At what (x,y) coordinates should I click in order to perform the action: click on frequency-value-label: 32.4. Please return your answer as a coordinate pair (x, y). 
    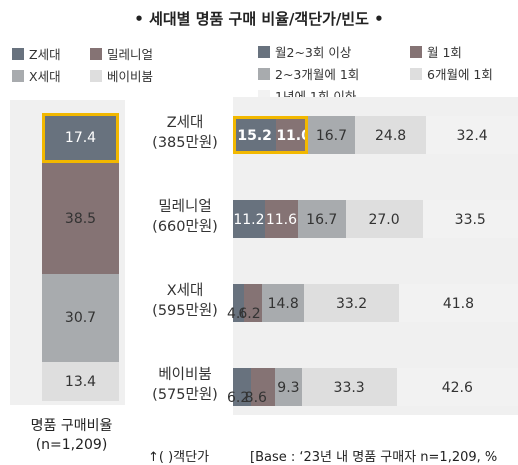
    Looking at the image, I should click on (472, 136).